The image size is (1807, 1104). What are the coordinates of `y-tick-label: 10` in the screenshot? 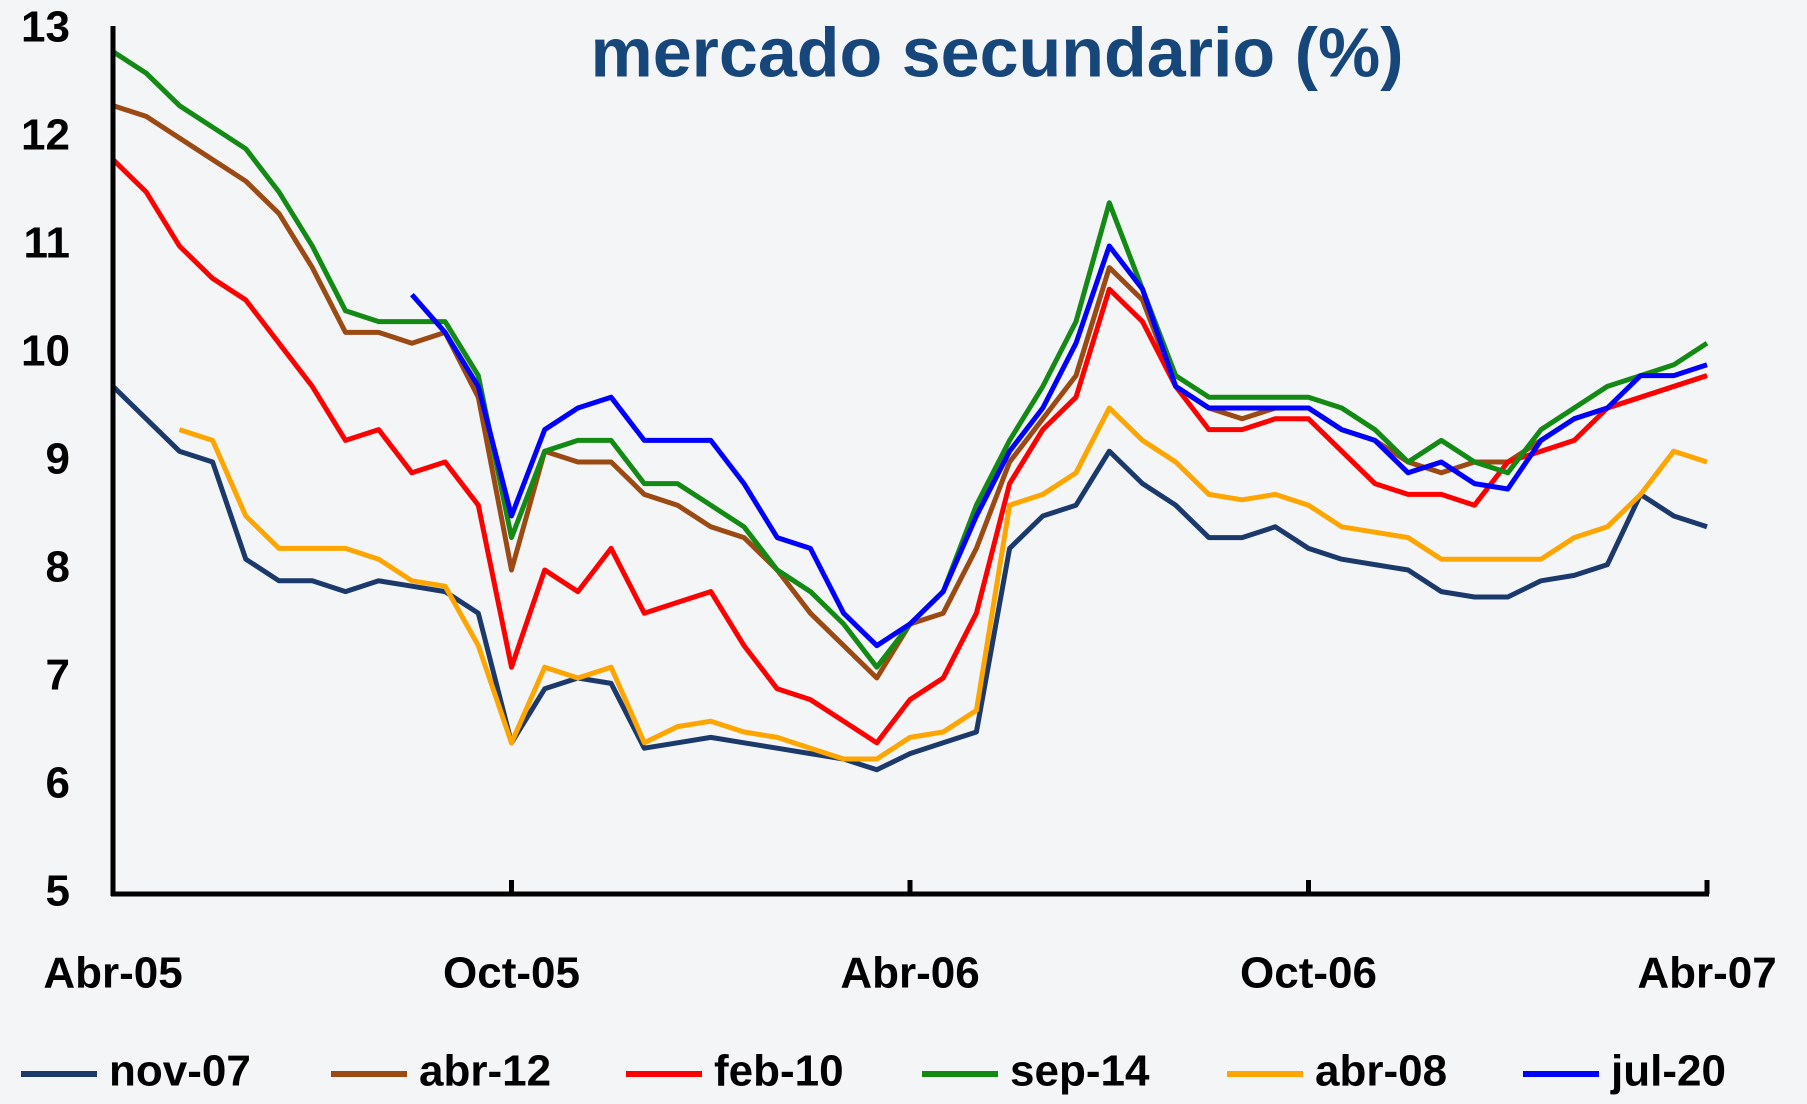 It's located at (45, 351).